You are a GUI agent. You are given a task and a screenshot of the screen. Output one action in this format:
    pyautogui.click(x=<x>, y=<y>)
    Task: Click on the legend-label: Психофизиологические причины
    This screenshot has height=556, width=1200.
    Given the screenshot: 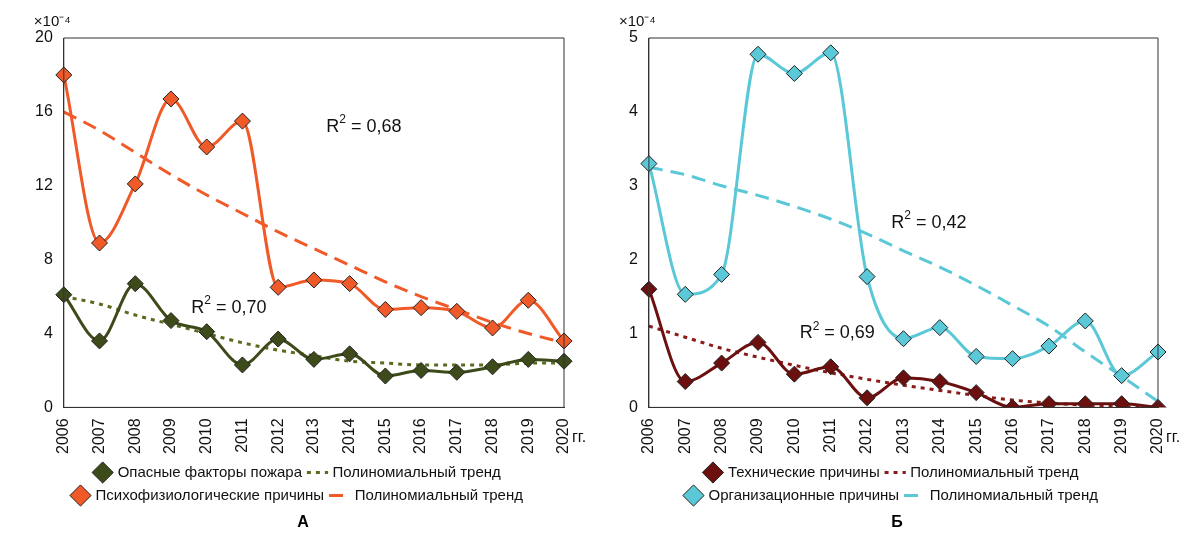 What is the action you would take?
    pyautogui.click(x=210, y=494)
    